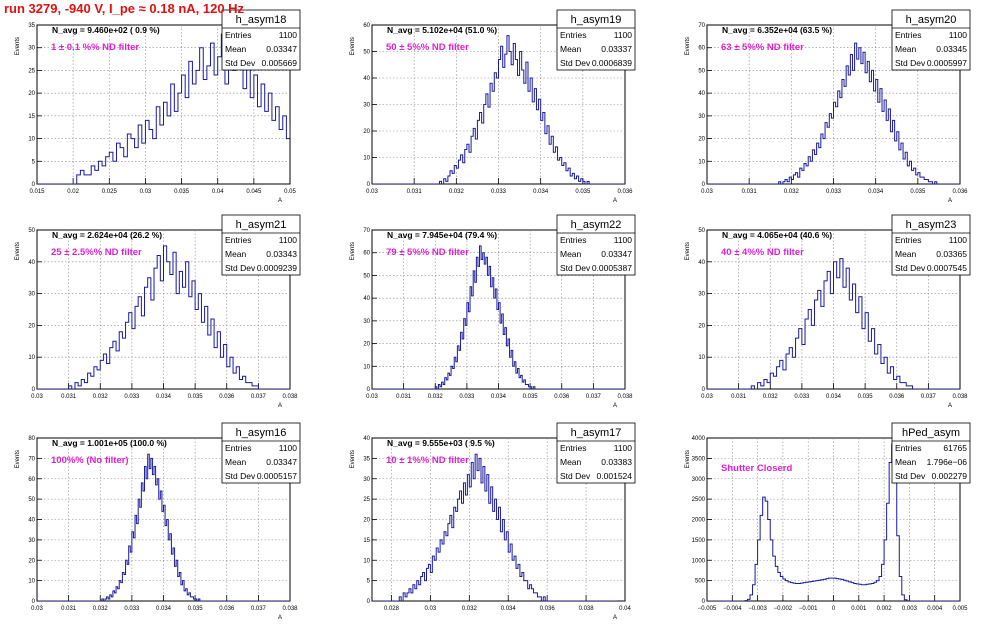 The width and height of the screenshot is (998, 625). Describe the element at coordinates (427, 252) in the screenshot. I see `filter-label: 79 ± 5%% ND filter` at that location.